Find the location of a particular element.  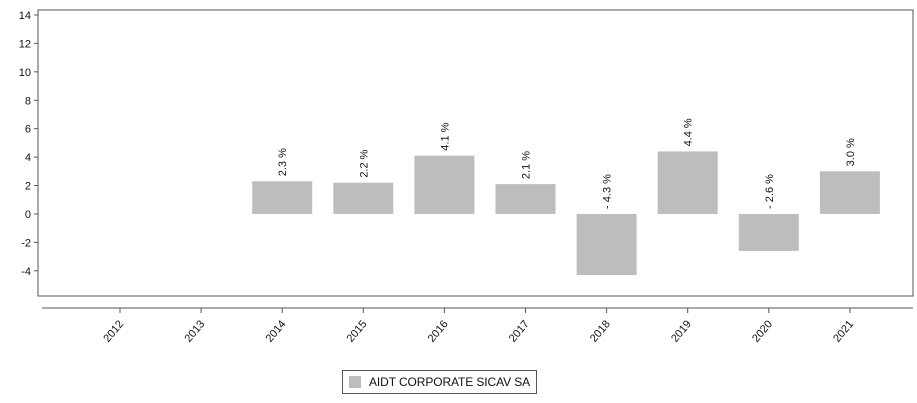

legend: AIDT CORPORATE SICAV SA is located at coordinates (440, 382).